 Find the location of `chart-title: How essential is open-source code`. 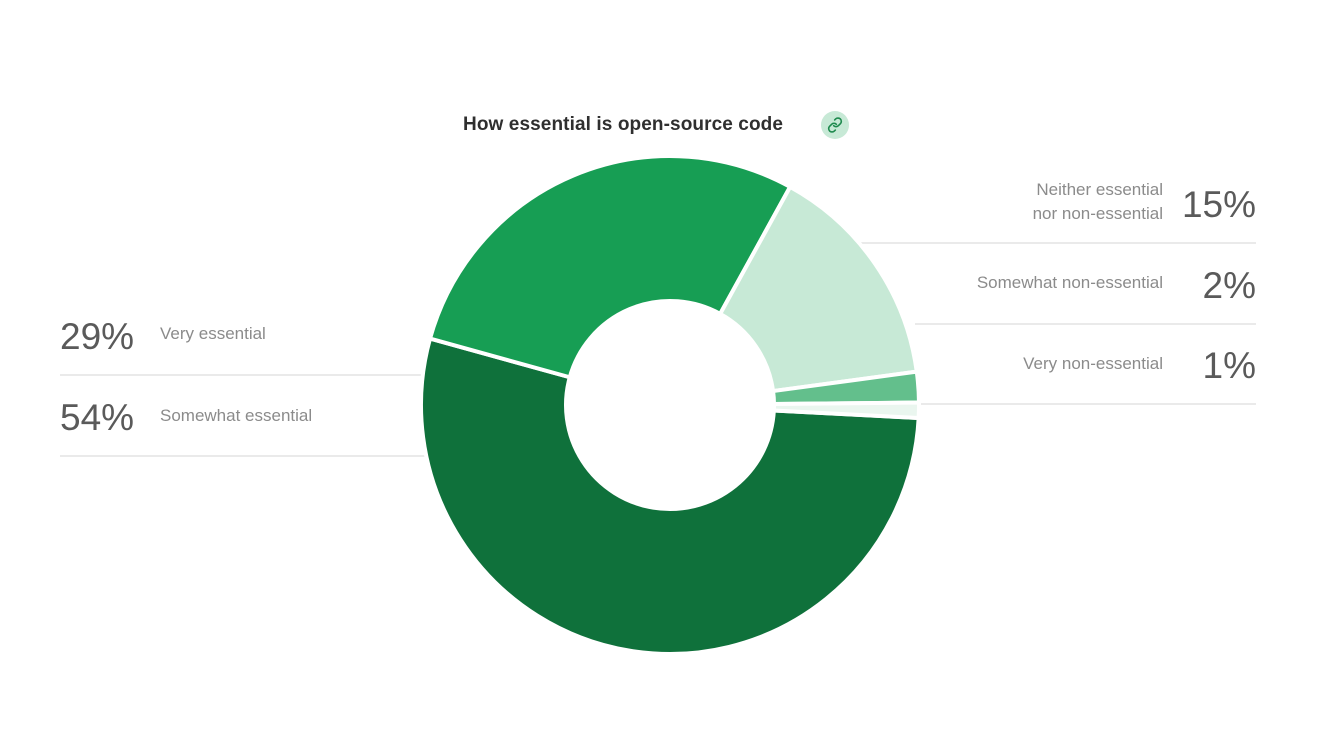

chart-title: How essential is open-source code is located at coordinates (623, 124).